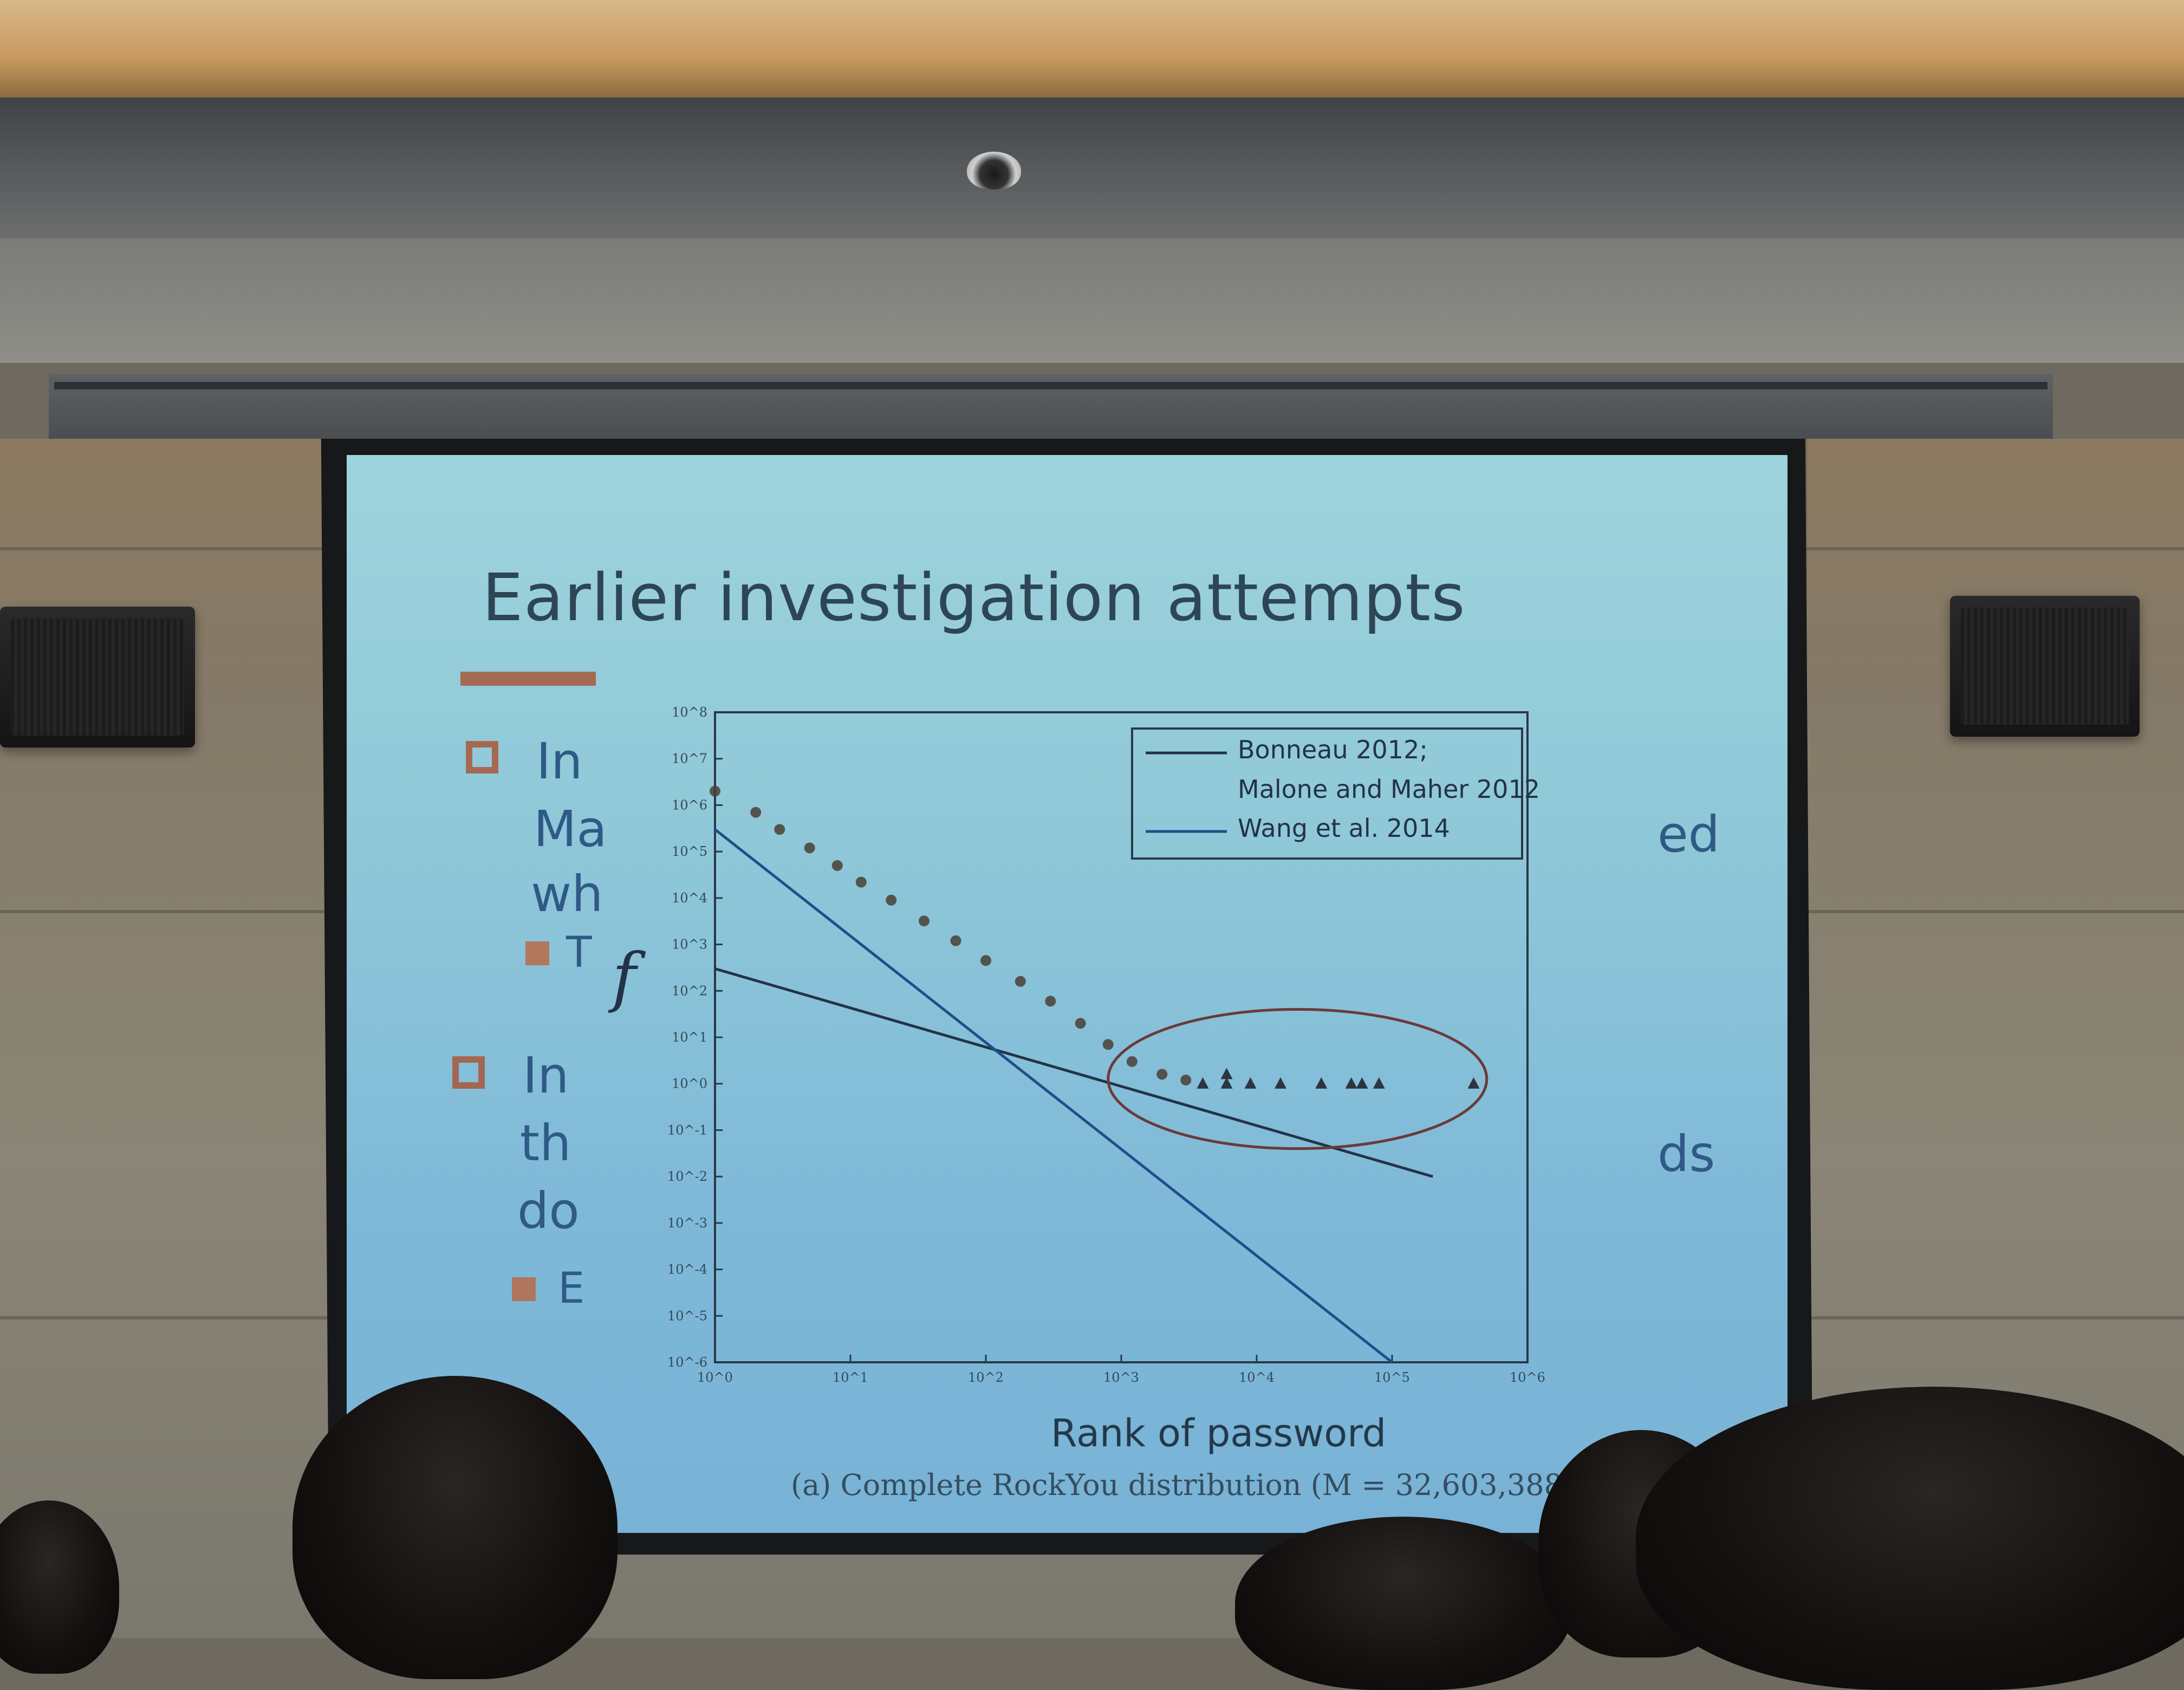 This screenshot has height=1690, width=2184. I want to click on x-tick-label: 10^1, so click(850, 1377).